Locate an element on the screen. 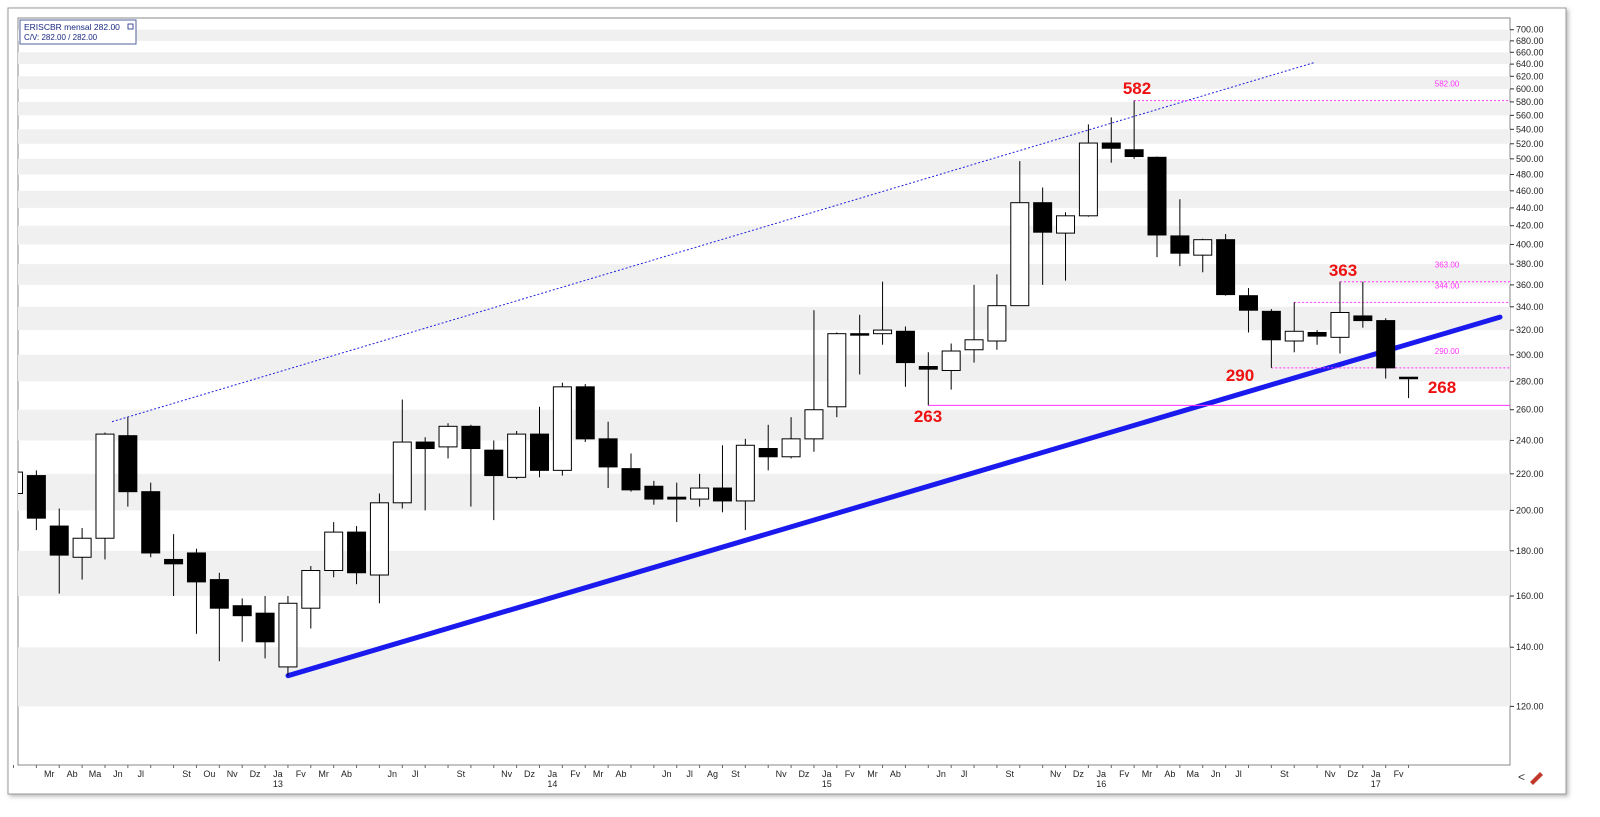  ref-line-label: 344.00 is located at coordinates (1447, 285).